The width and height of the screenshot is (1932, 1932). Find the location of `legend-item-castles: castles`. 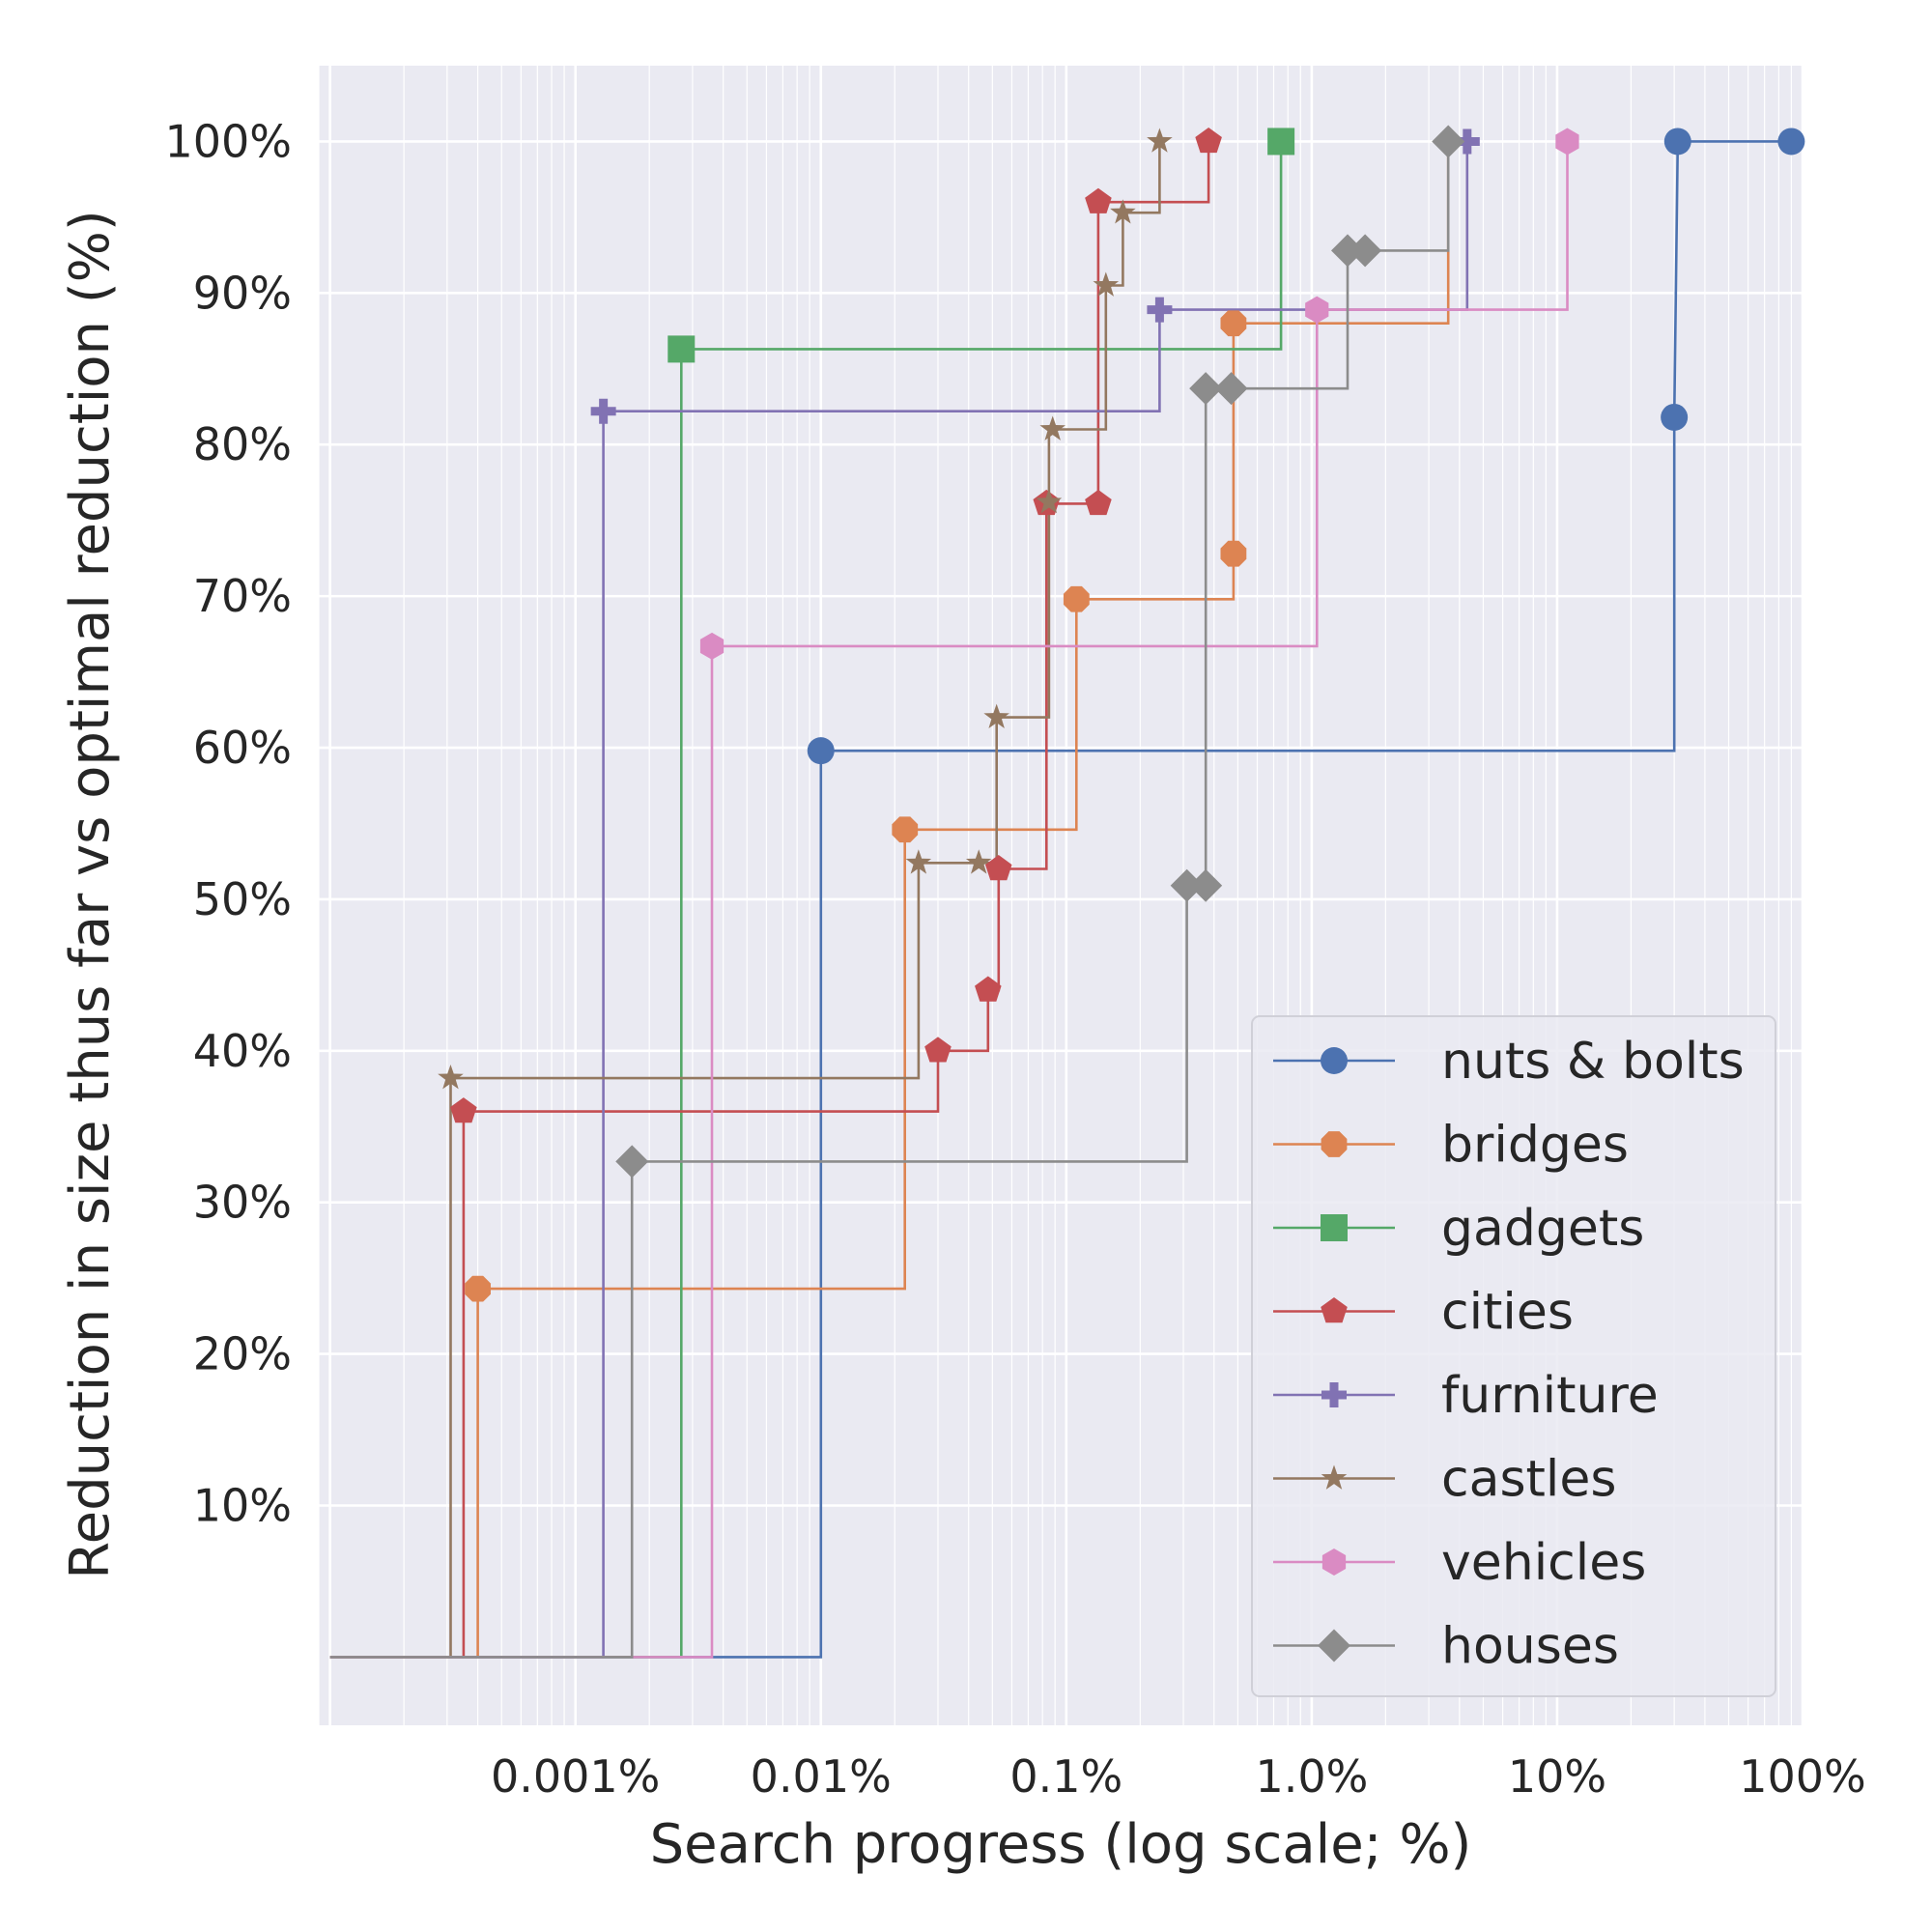

legend-item-castles: castles is located at coordinates (1444, 1480).